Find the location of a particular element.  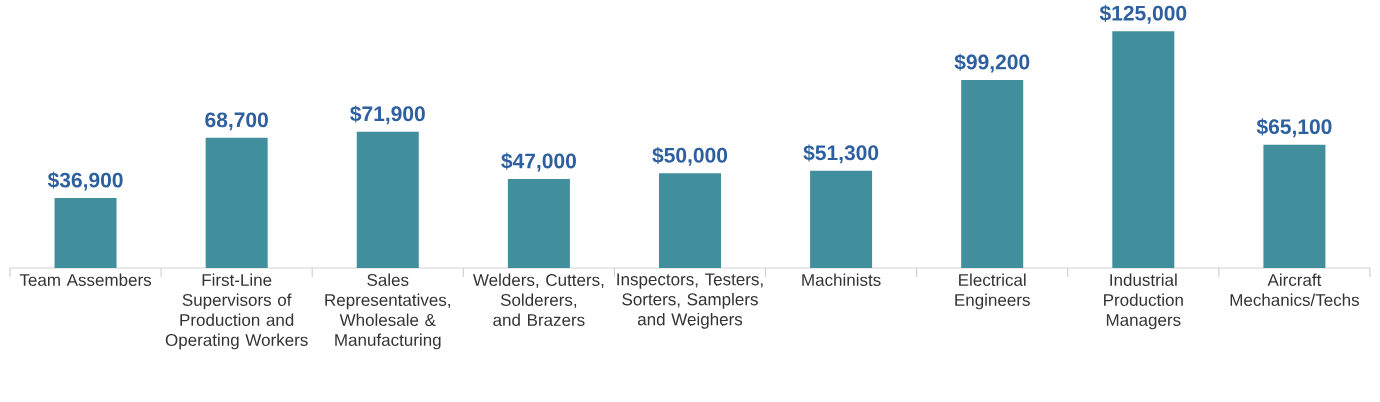

data-label: $65,100 is located at coordinates (1294, 128).